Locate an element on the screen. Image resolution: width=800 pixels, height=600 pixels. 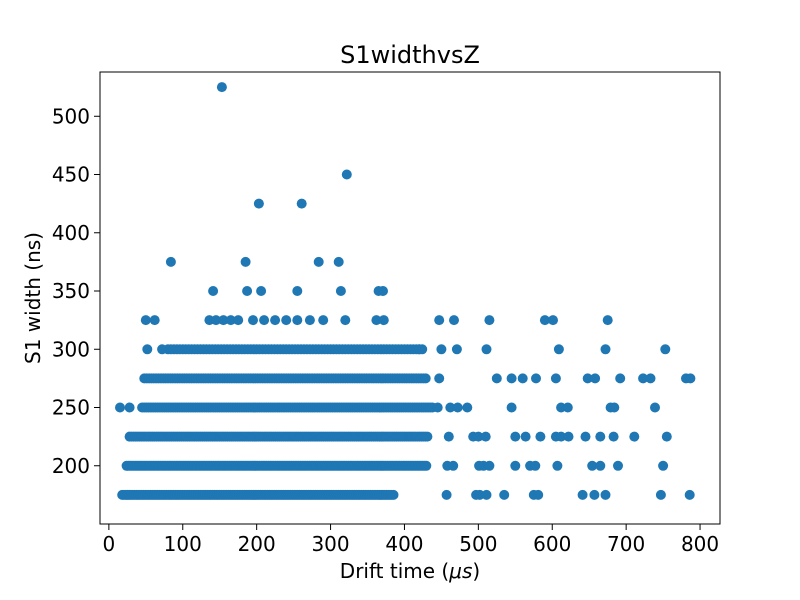
x-tick-label: 100 is located at coordinates (183, 544).